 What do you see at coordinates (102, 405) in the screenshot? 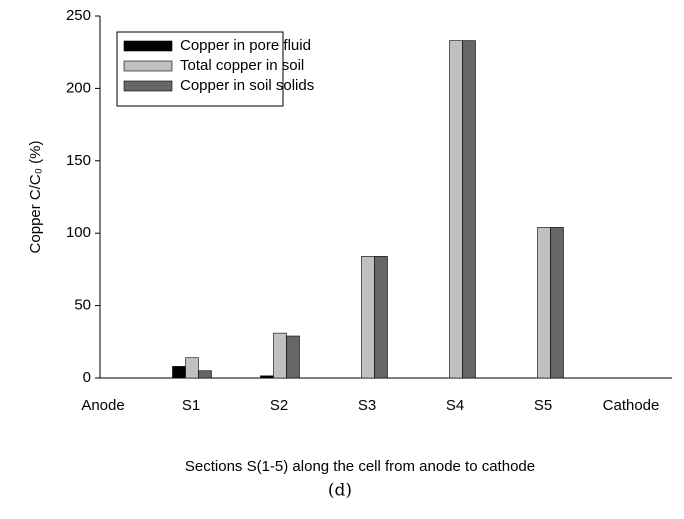
I see `x-tick-label: Anode` at bounding box center [102, 405].